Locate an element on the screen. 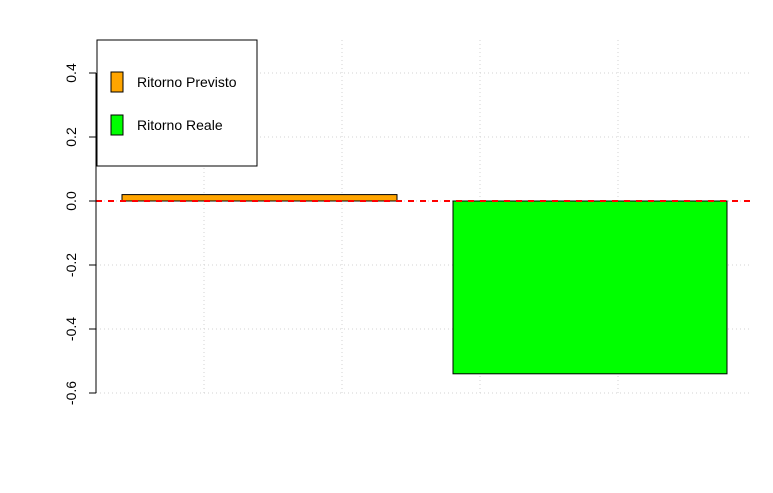 This screenshot has width=773, height=493. bar-ritorno-previsto is located at coordinates (259, 198).